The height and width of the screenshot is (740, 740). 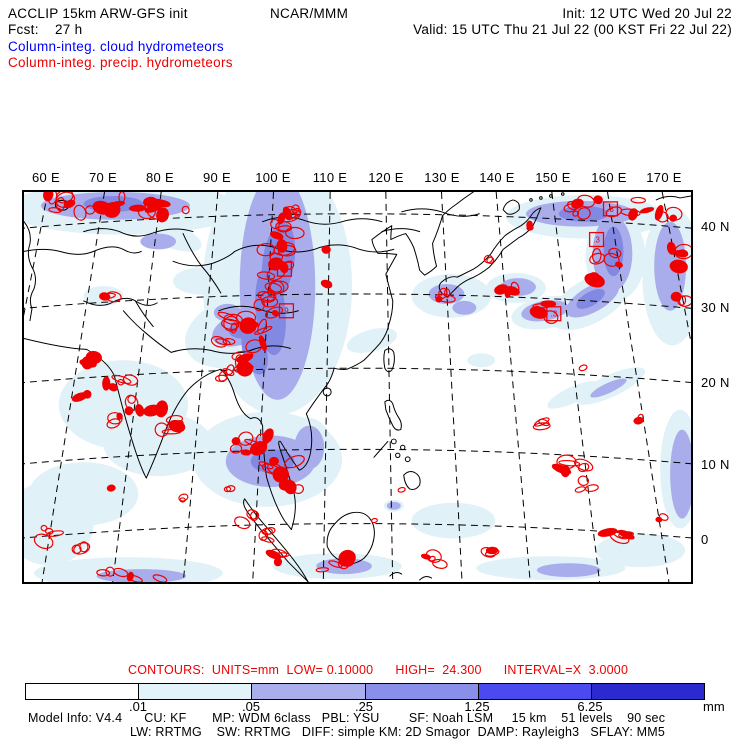 I want to click on top-axis-label-60e: 60 E, so click(x=46, y=177).